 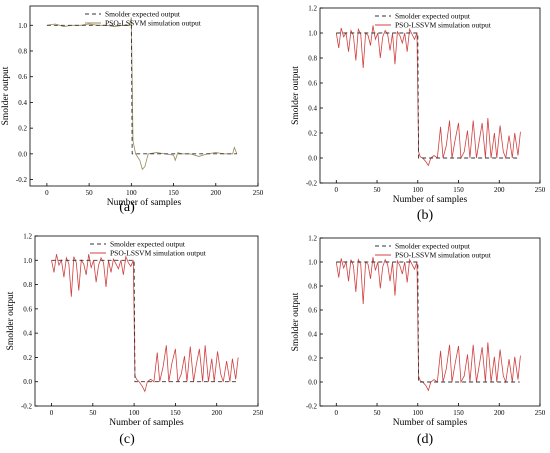 I want to click on panel-caption: (d), so click(x=425, y=439).